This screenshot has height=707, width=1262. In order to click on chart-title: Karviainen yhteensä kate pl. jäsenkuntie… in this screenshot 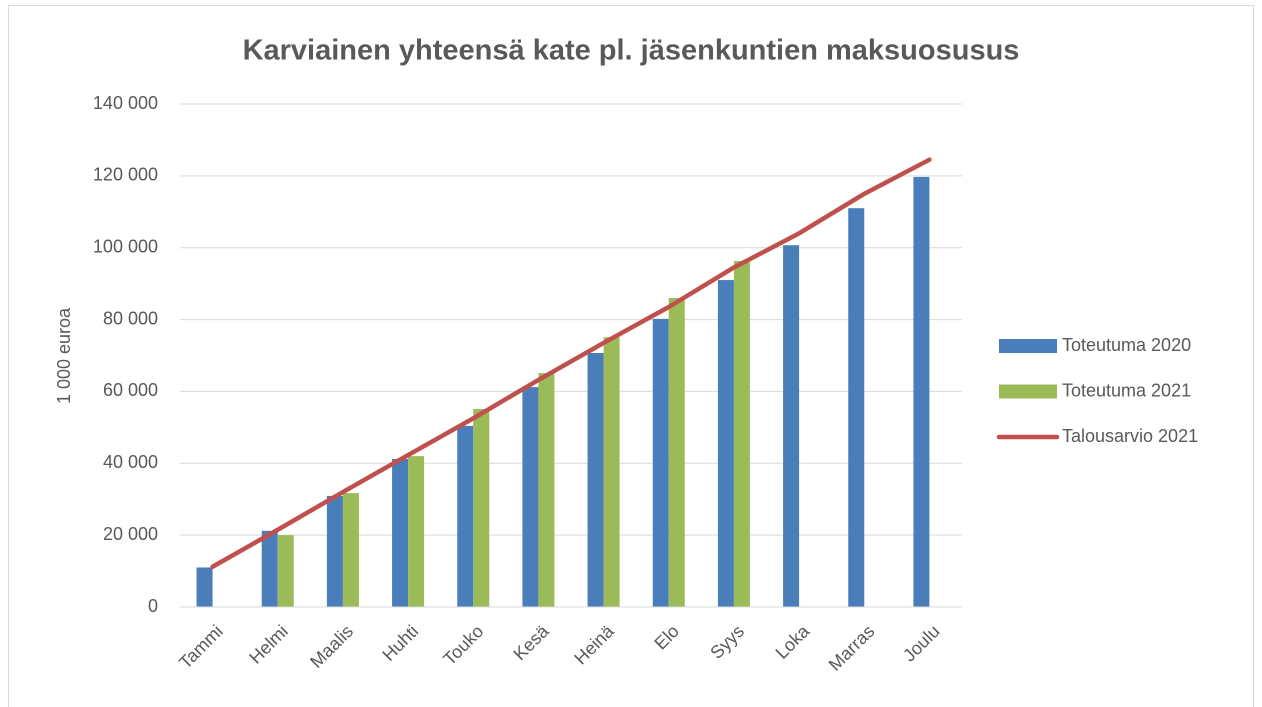, I will do `click(631, 51)`.